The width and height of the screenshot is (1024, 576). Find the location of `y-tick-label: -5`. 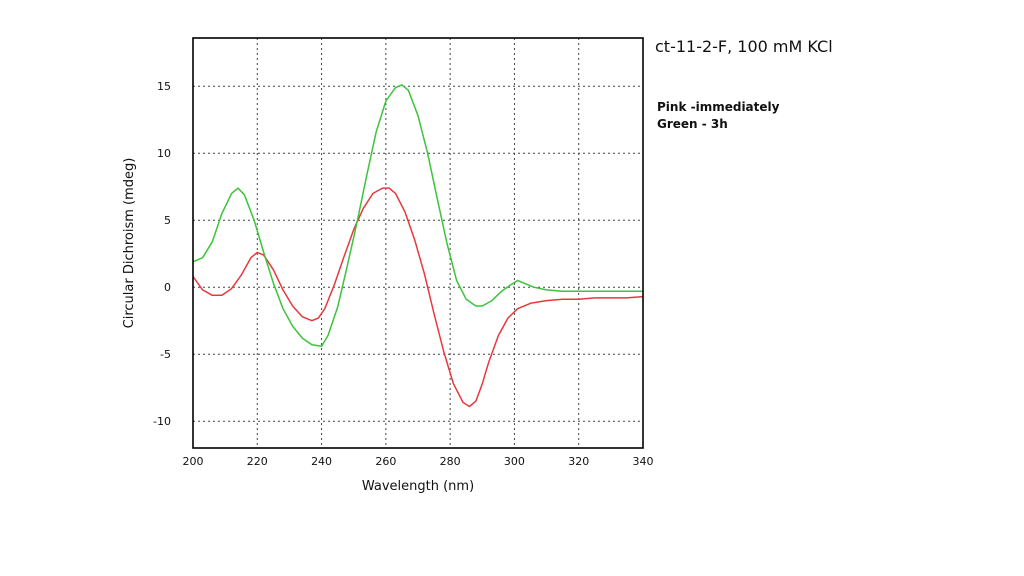

y-tick-label: -5 is located at coordinates (165, 354).